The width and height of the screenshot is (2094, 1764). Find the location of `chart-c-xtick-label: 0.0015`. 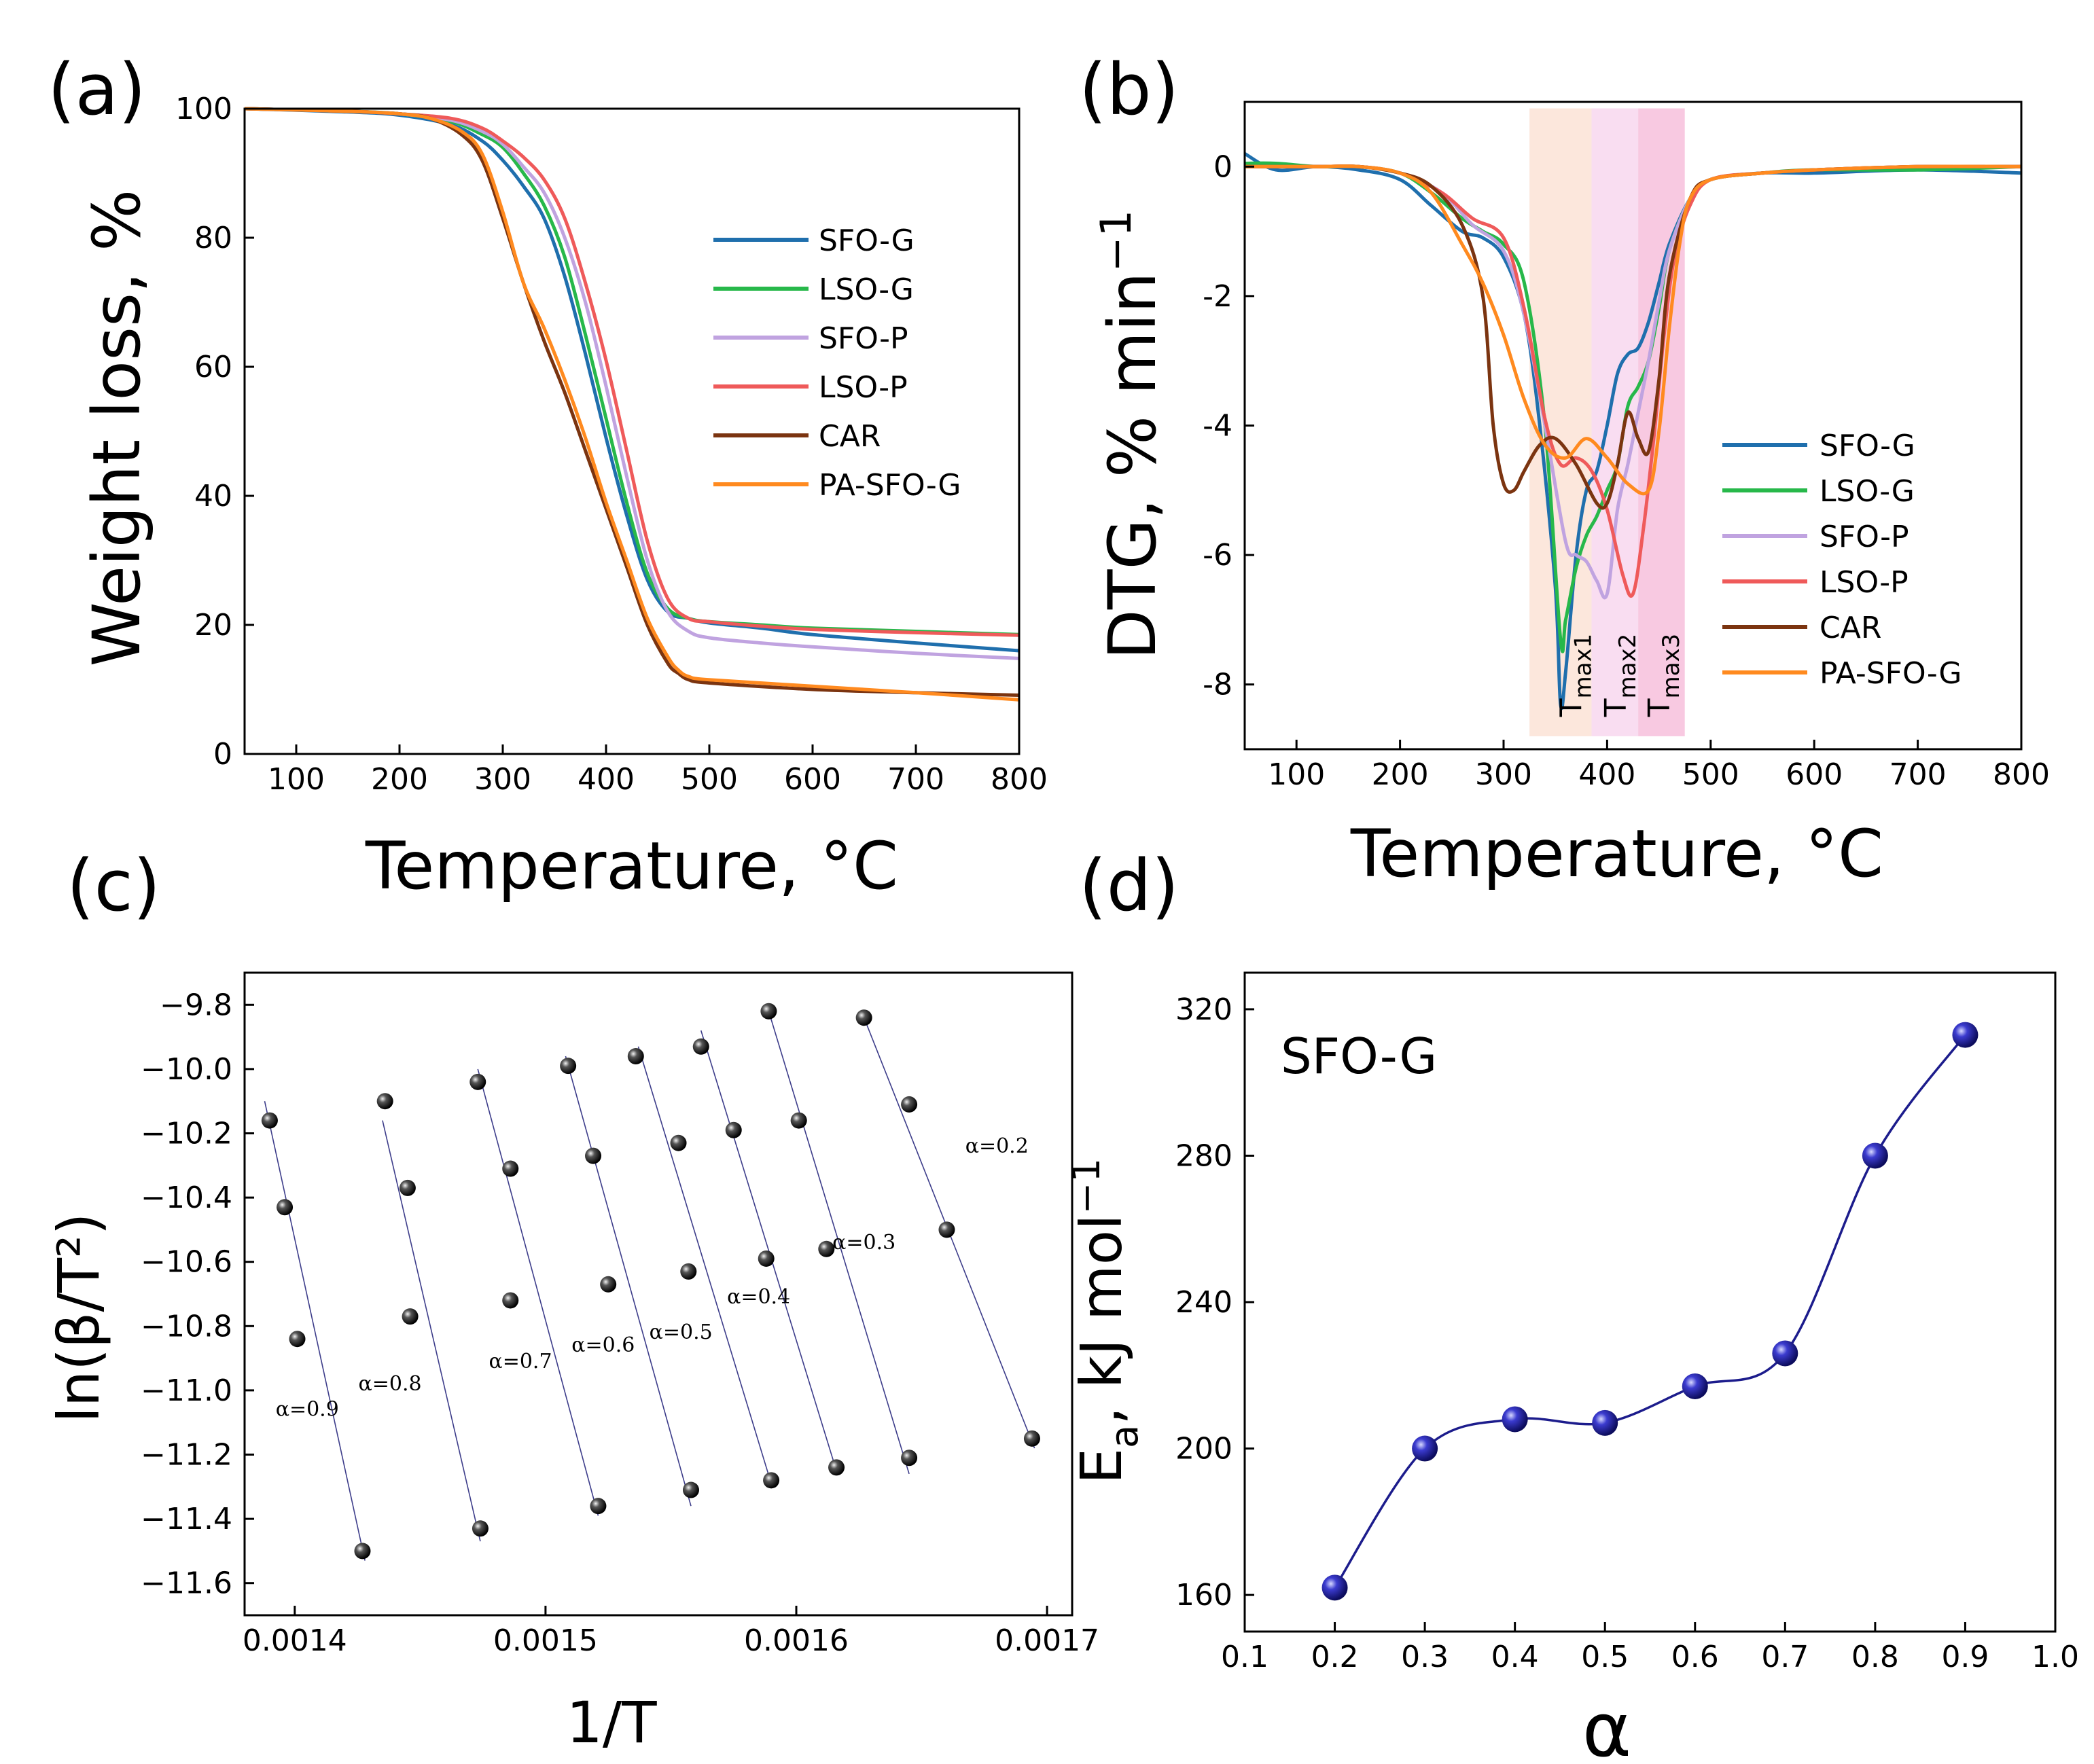

chart-c-xtick-label: 0.0015 is located at coordinates (545, 1640).